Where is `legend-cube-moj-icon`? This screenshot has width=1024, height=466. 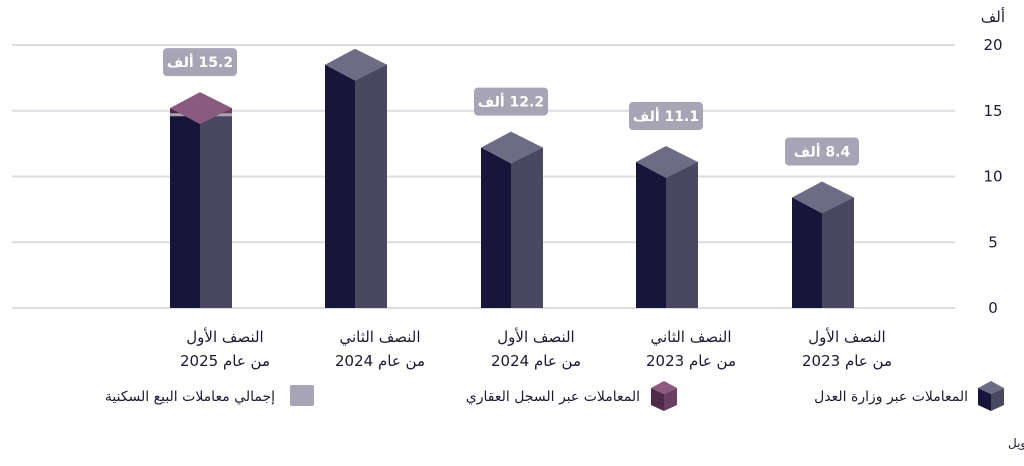 legend-cube-moj-icon is located at coordinates (991, 396).